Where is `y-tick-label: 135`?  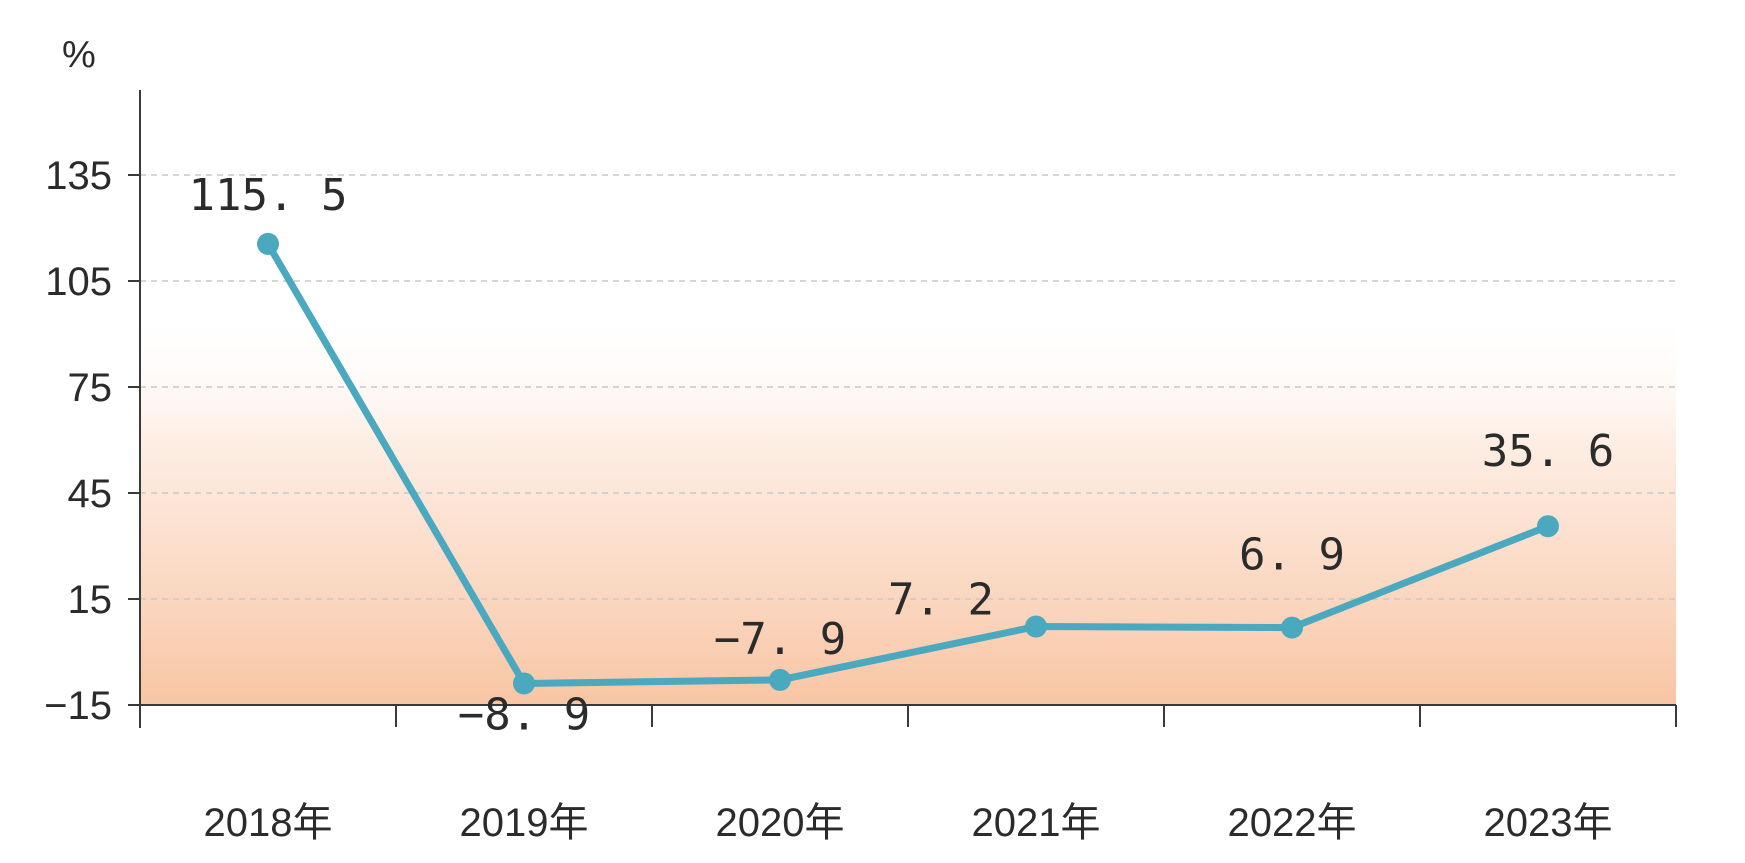 y-tick-label: 135 is located at coordinates (78, 176).